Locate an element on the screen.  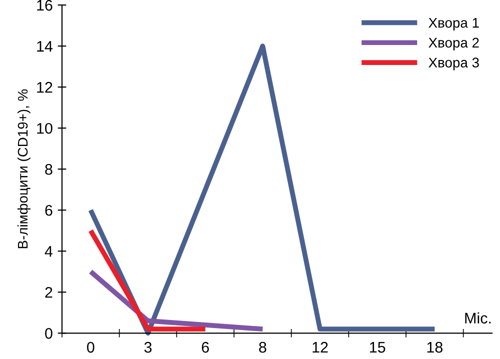
y-tick-label: 8 is located at coordinates (48, 169).